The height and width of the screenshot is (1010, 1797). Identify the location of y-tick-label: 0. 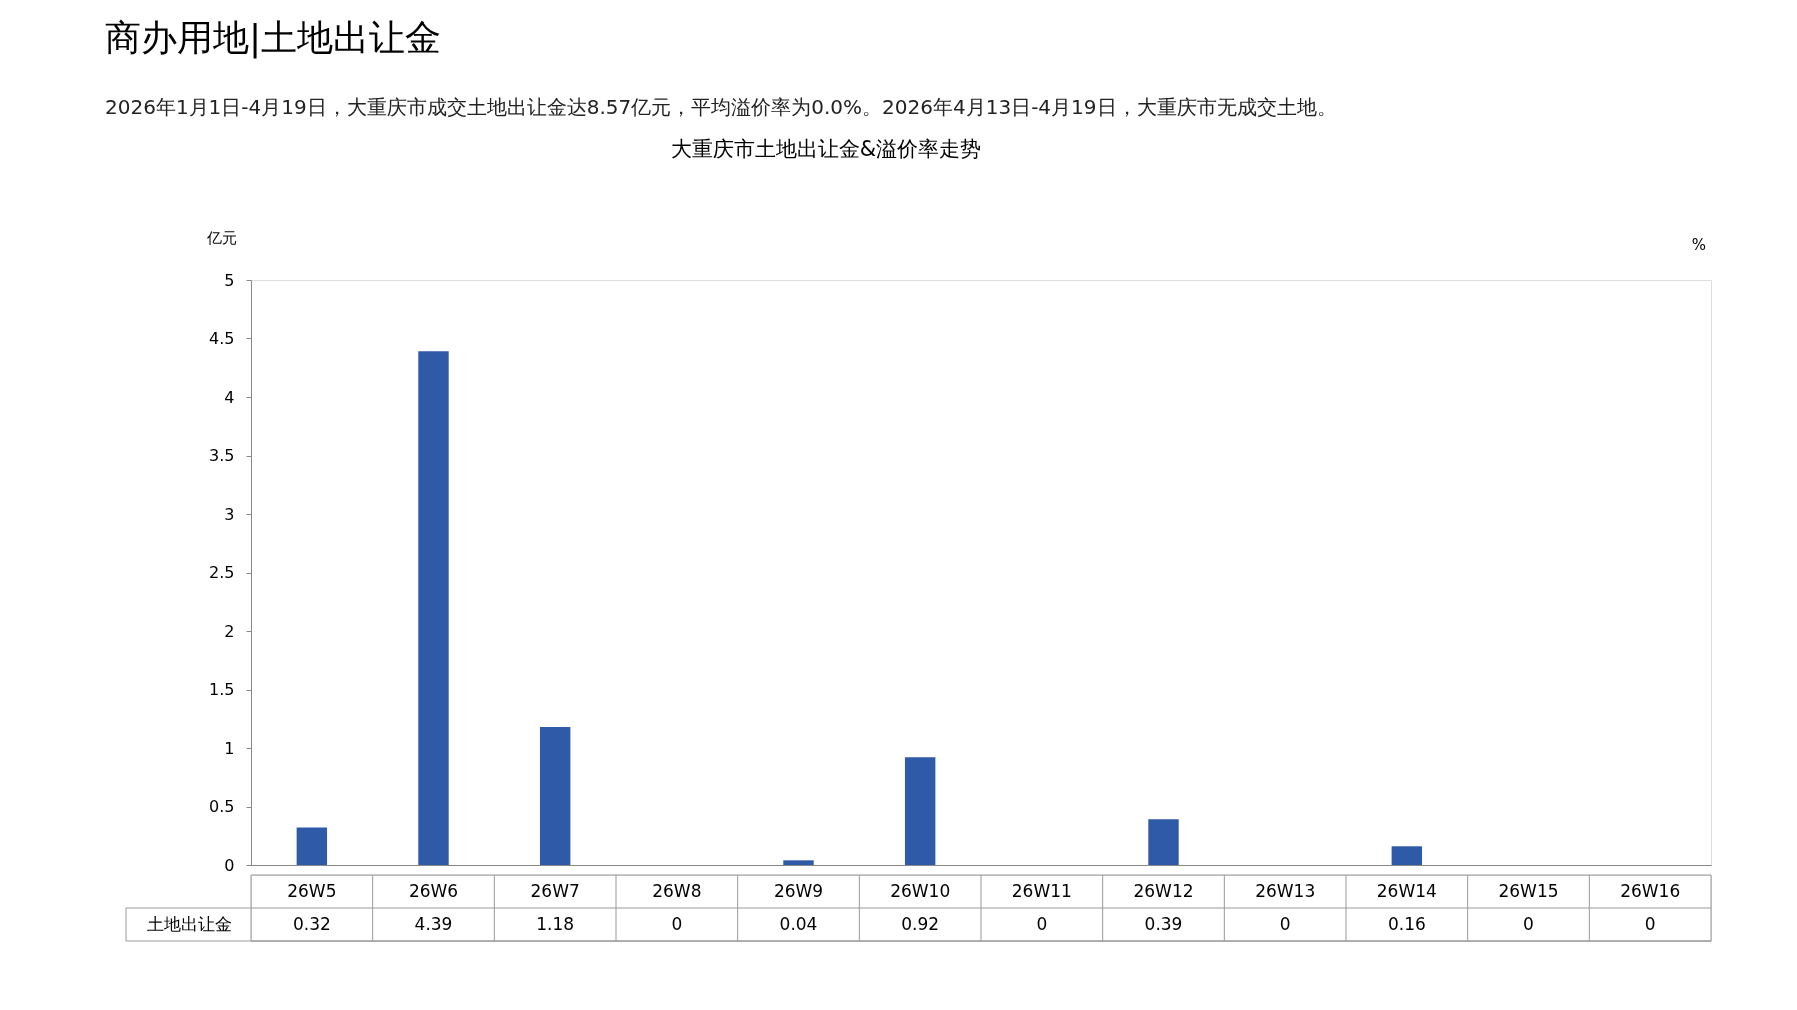
(229, 865).